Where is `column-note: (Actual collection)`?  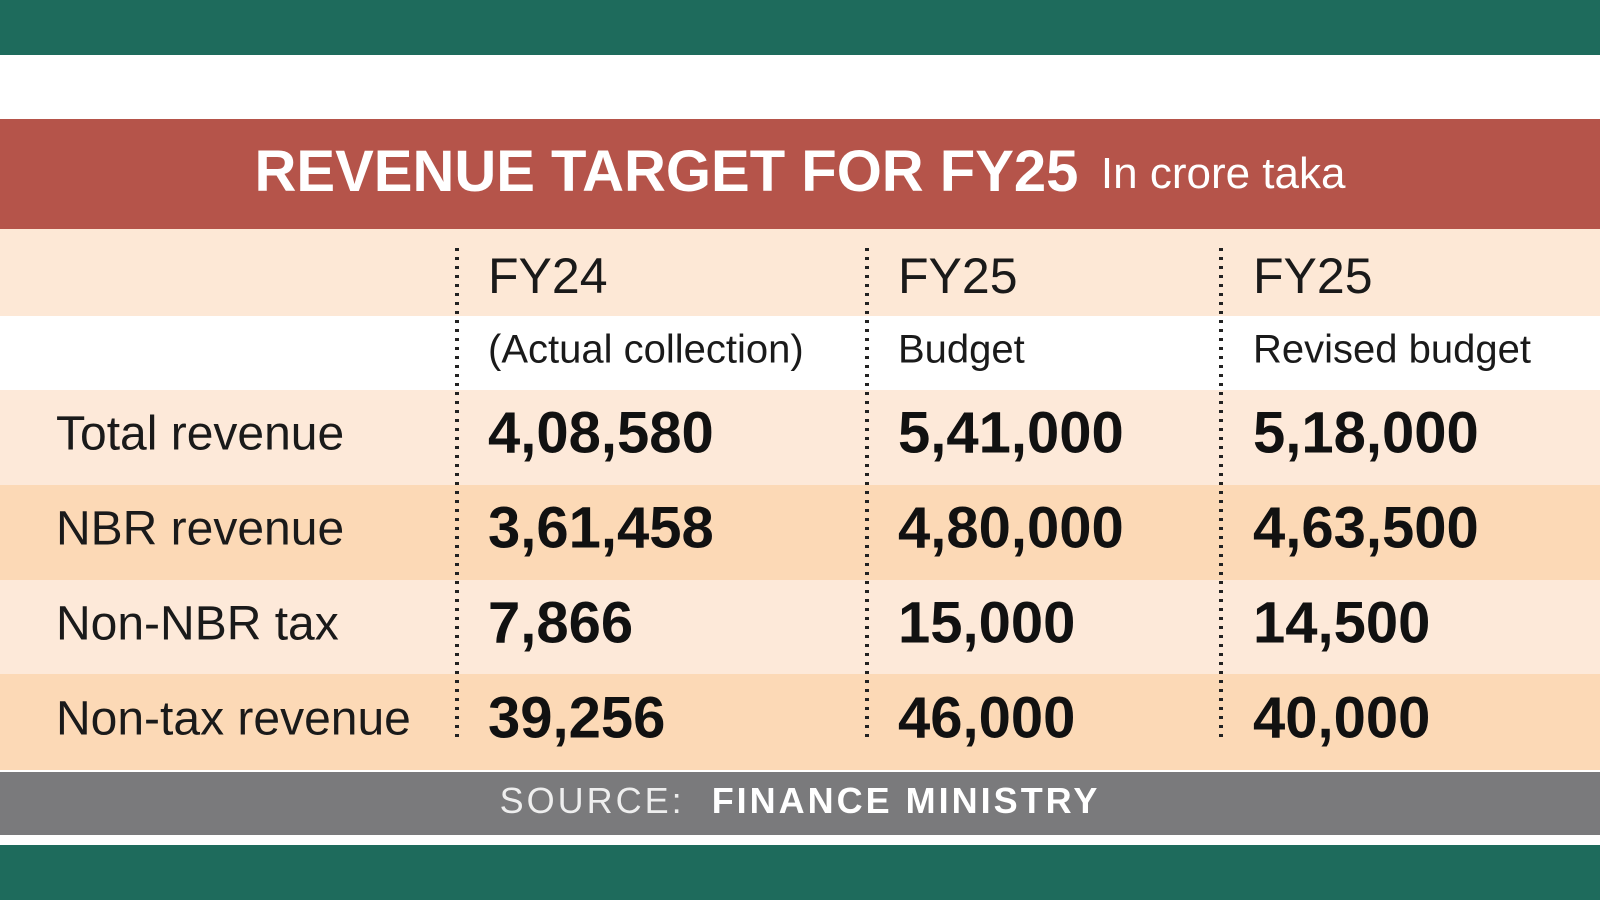 column-note: (Actual collection) is located at coordinates (646, 350).